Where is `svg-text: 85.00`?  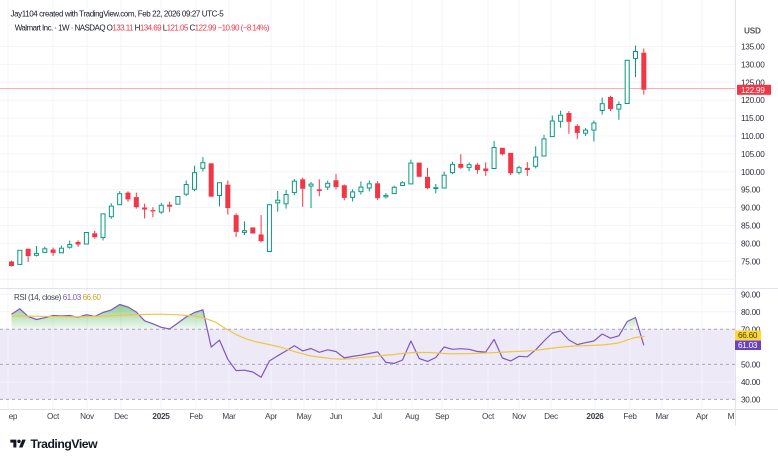
svg-text: 85.00 is located at coordinates (751, 226).